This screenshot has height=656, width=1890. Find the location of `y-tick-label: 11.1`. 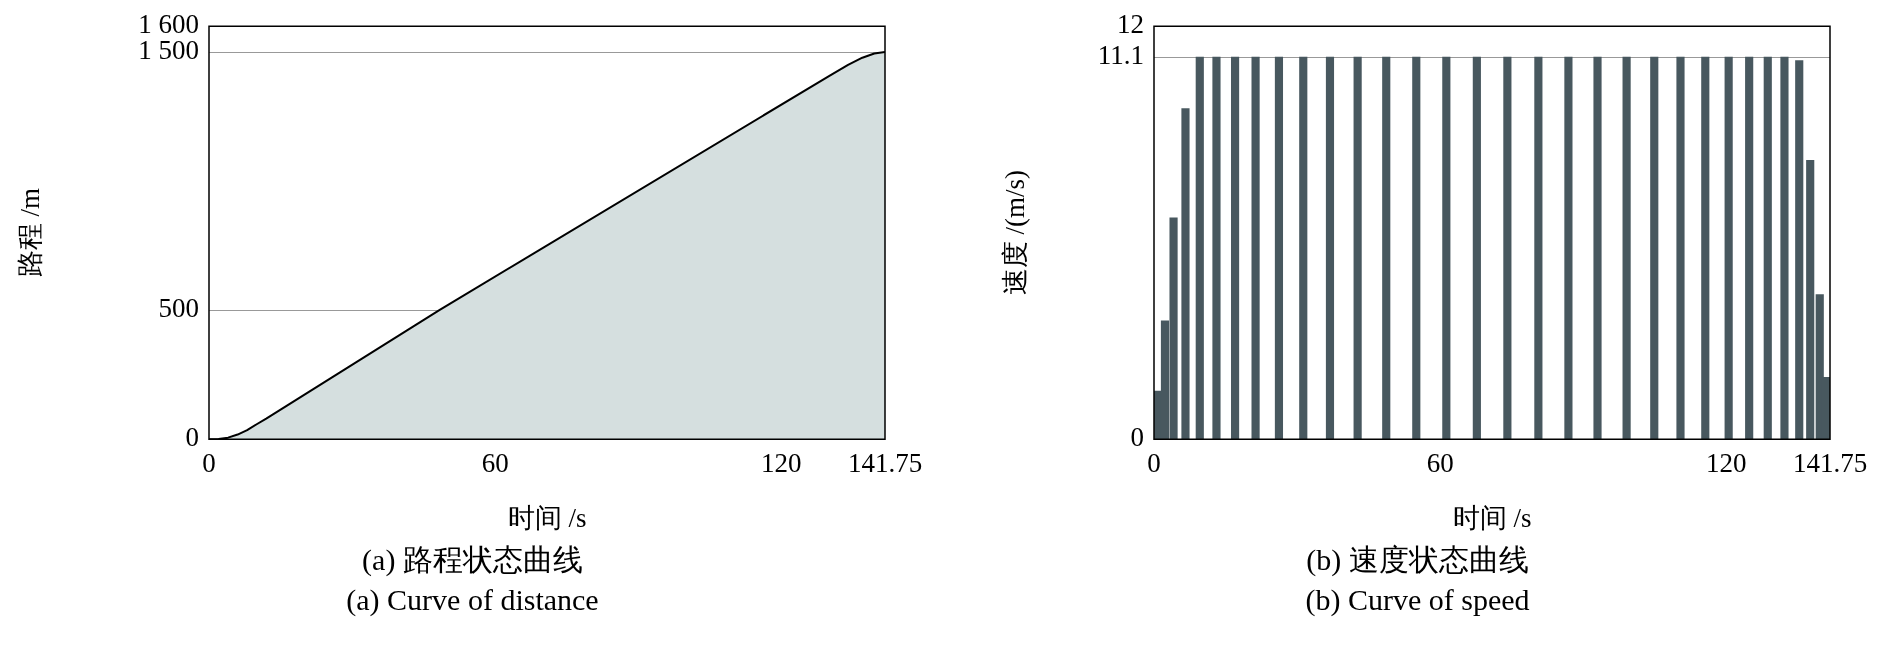

y-tick-label: 11.1 is located at coordinates (1120, 55).